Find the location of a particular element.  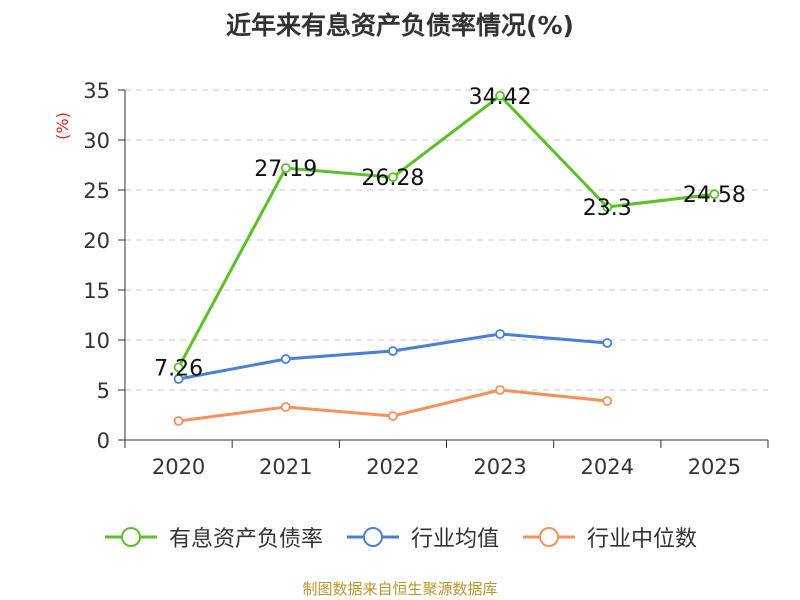

legend: 有息资产负债率 行业均值 行业中位数 is located at coordinates (400, 537).